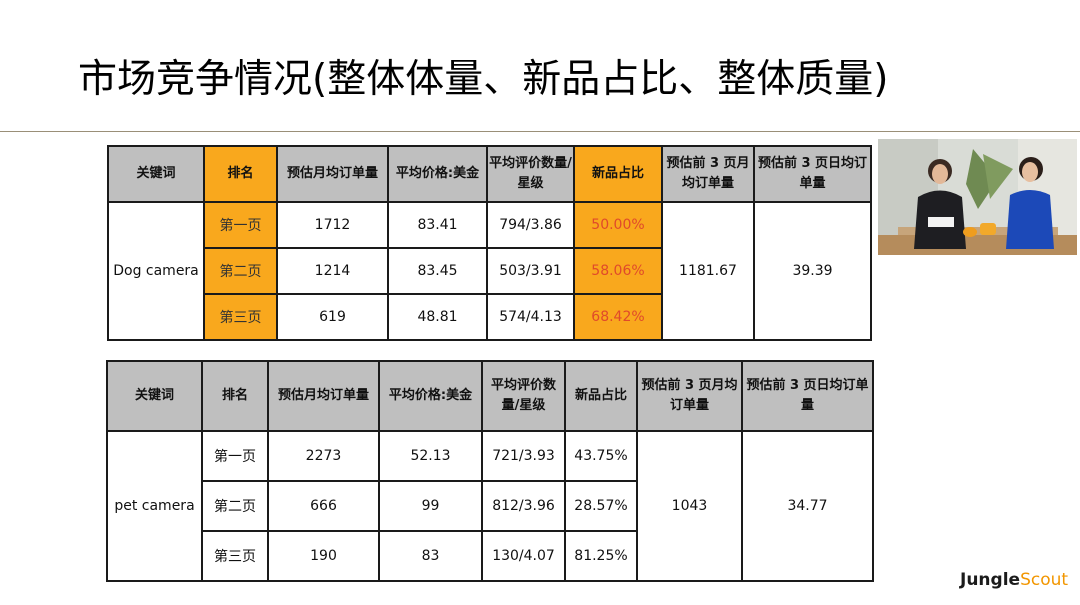  Describe the element at coordinates (540, 131) in the screenshot. I see `title-divider` at that location.